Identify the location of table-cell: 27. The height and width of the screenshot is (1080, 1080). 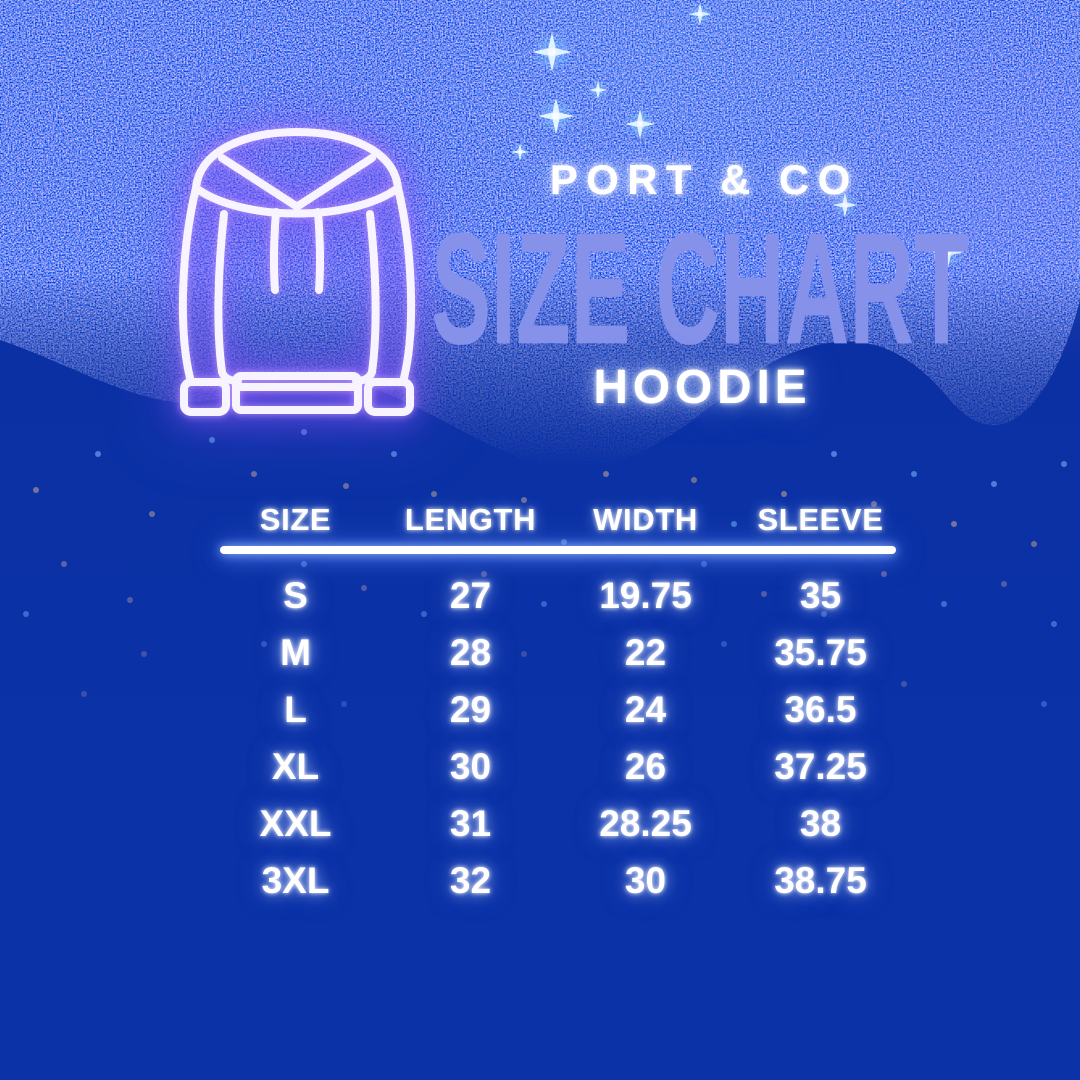
(470, 595).